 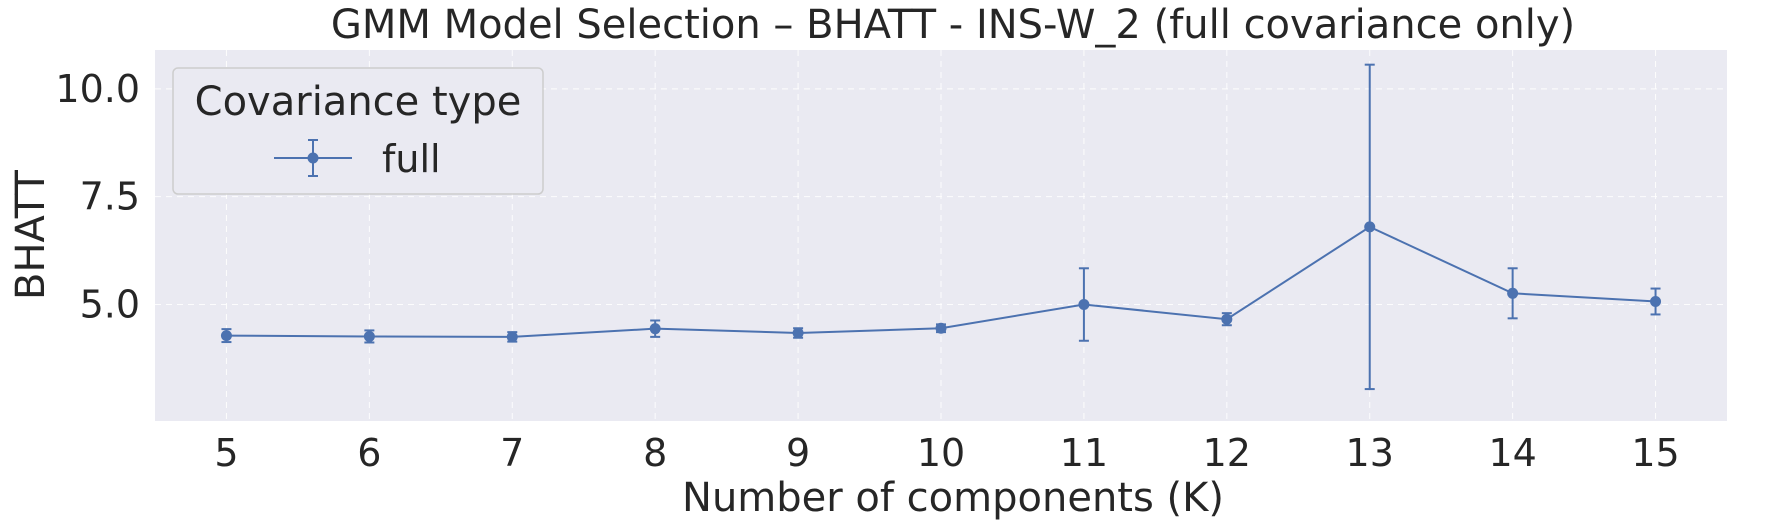 I want to click on x-tick-label: 7, so click(x=512, y=453).